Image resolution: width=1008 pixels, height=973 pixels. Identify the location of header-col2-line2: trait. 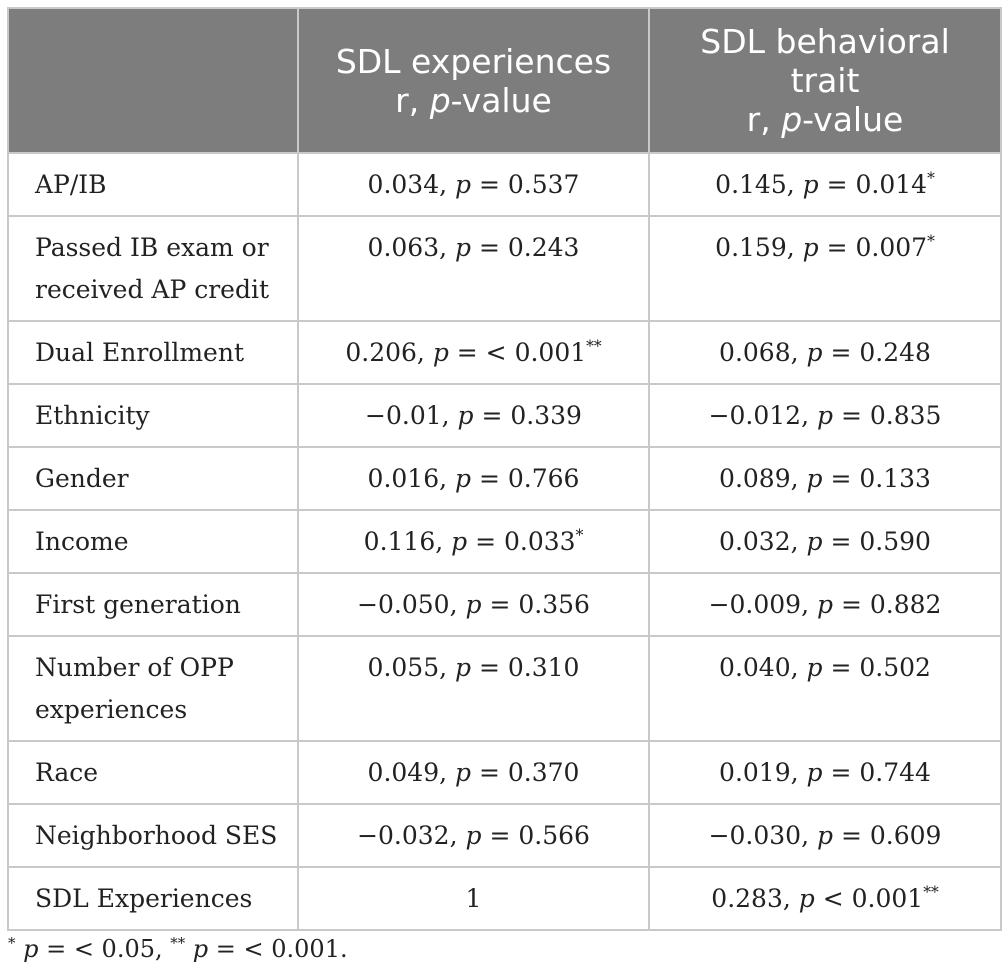
(825, 80).